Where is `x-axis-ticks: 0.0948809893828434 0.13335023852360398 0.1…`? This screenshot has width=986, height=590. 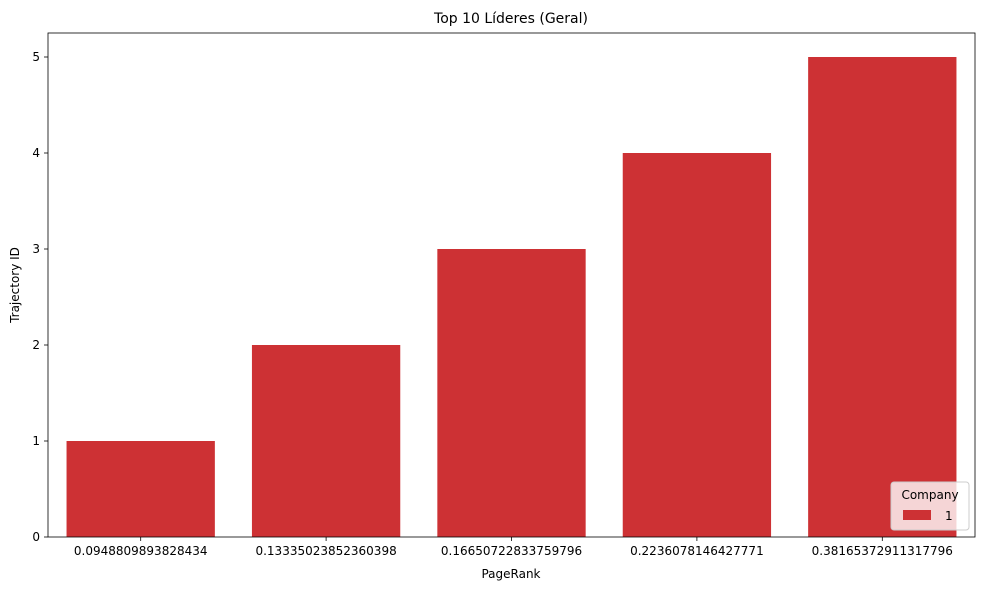
x-axis-ticks: 0.0948809893828434 0.13335023852360398 0.1… is located at coordinates (513, 547).